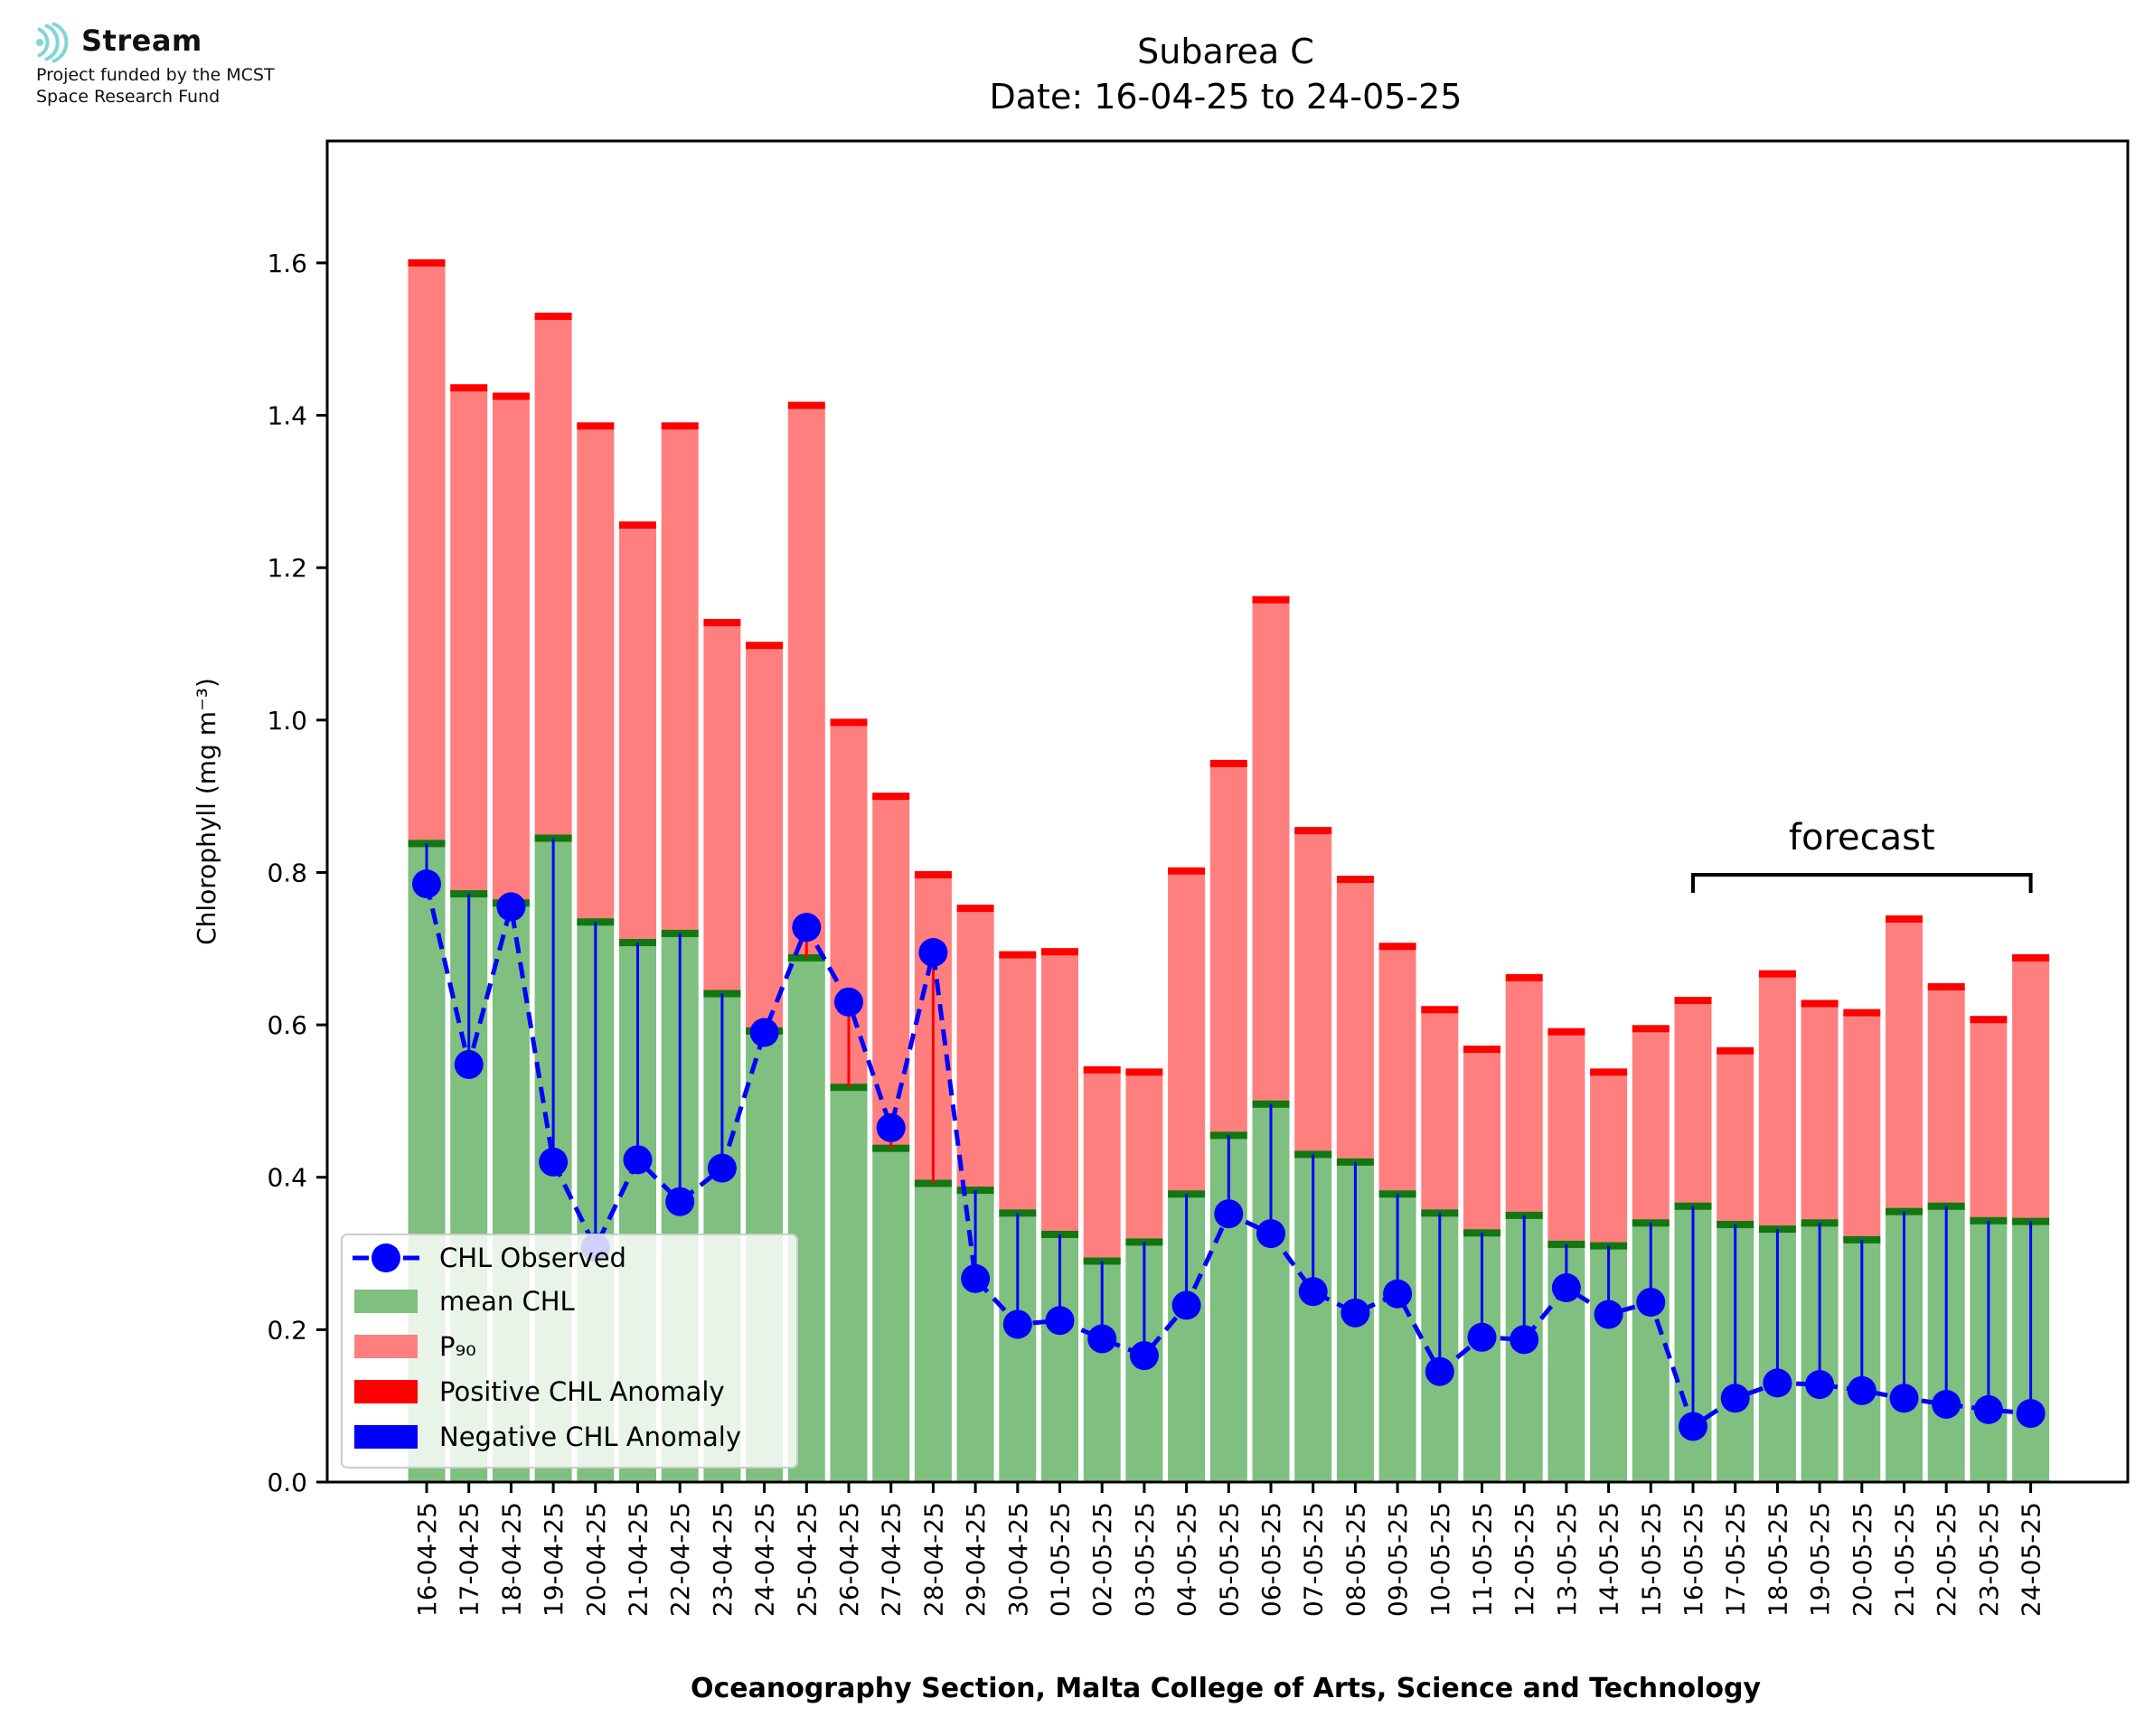 Image resolution: width=2154 pixels, height=1736 pixels. I want to click on x-tick-label: 25-04-25, so click(807, 1560).